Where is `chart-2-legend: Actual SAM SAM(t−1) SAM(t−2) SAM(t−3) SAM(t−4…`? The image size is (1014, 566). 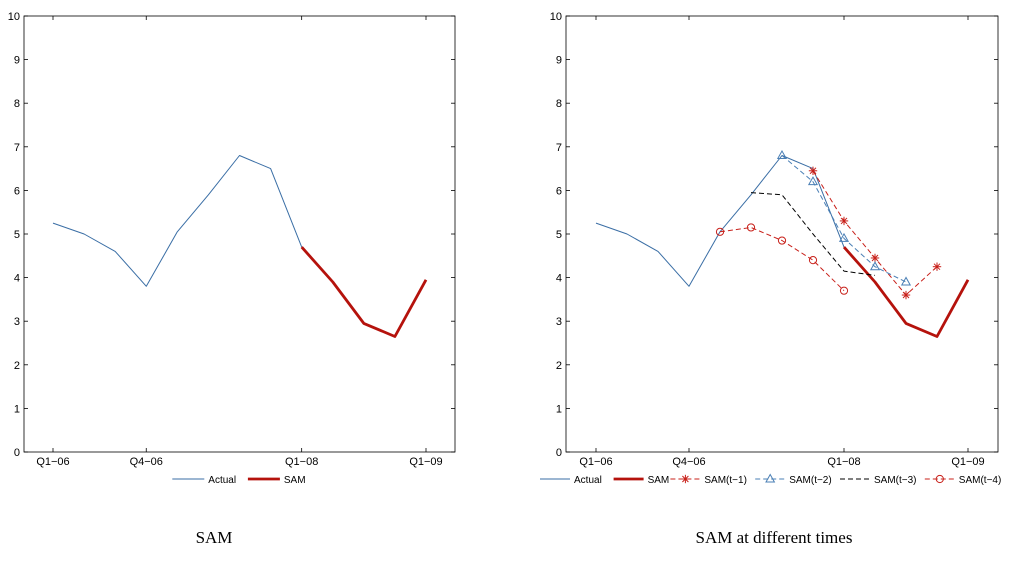 chart-2-legend: Actual SAM SAM(t−1) SAM(t−2) SAM(t−3) SAM(t−4… is located at coordinates (771, 479).